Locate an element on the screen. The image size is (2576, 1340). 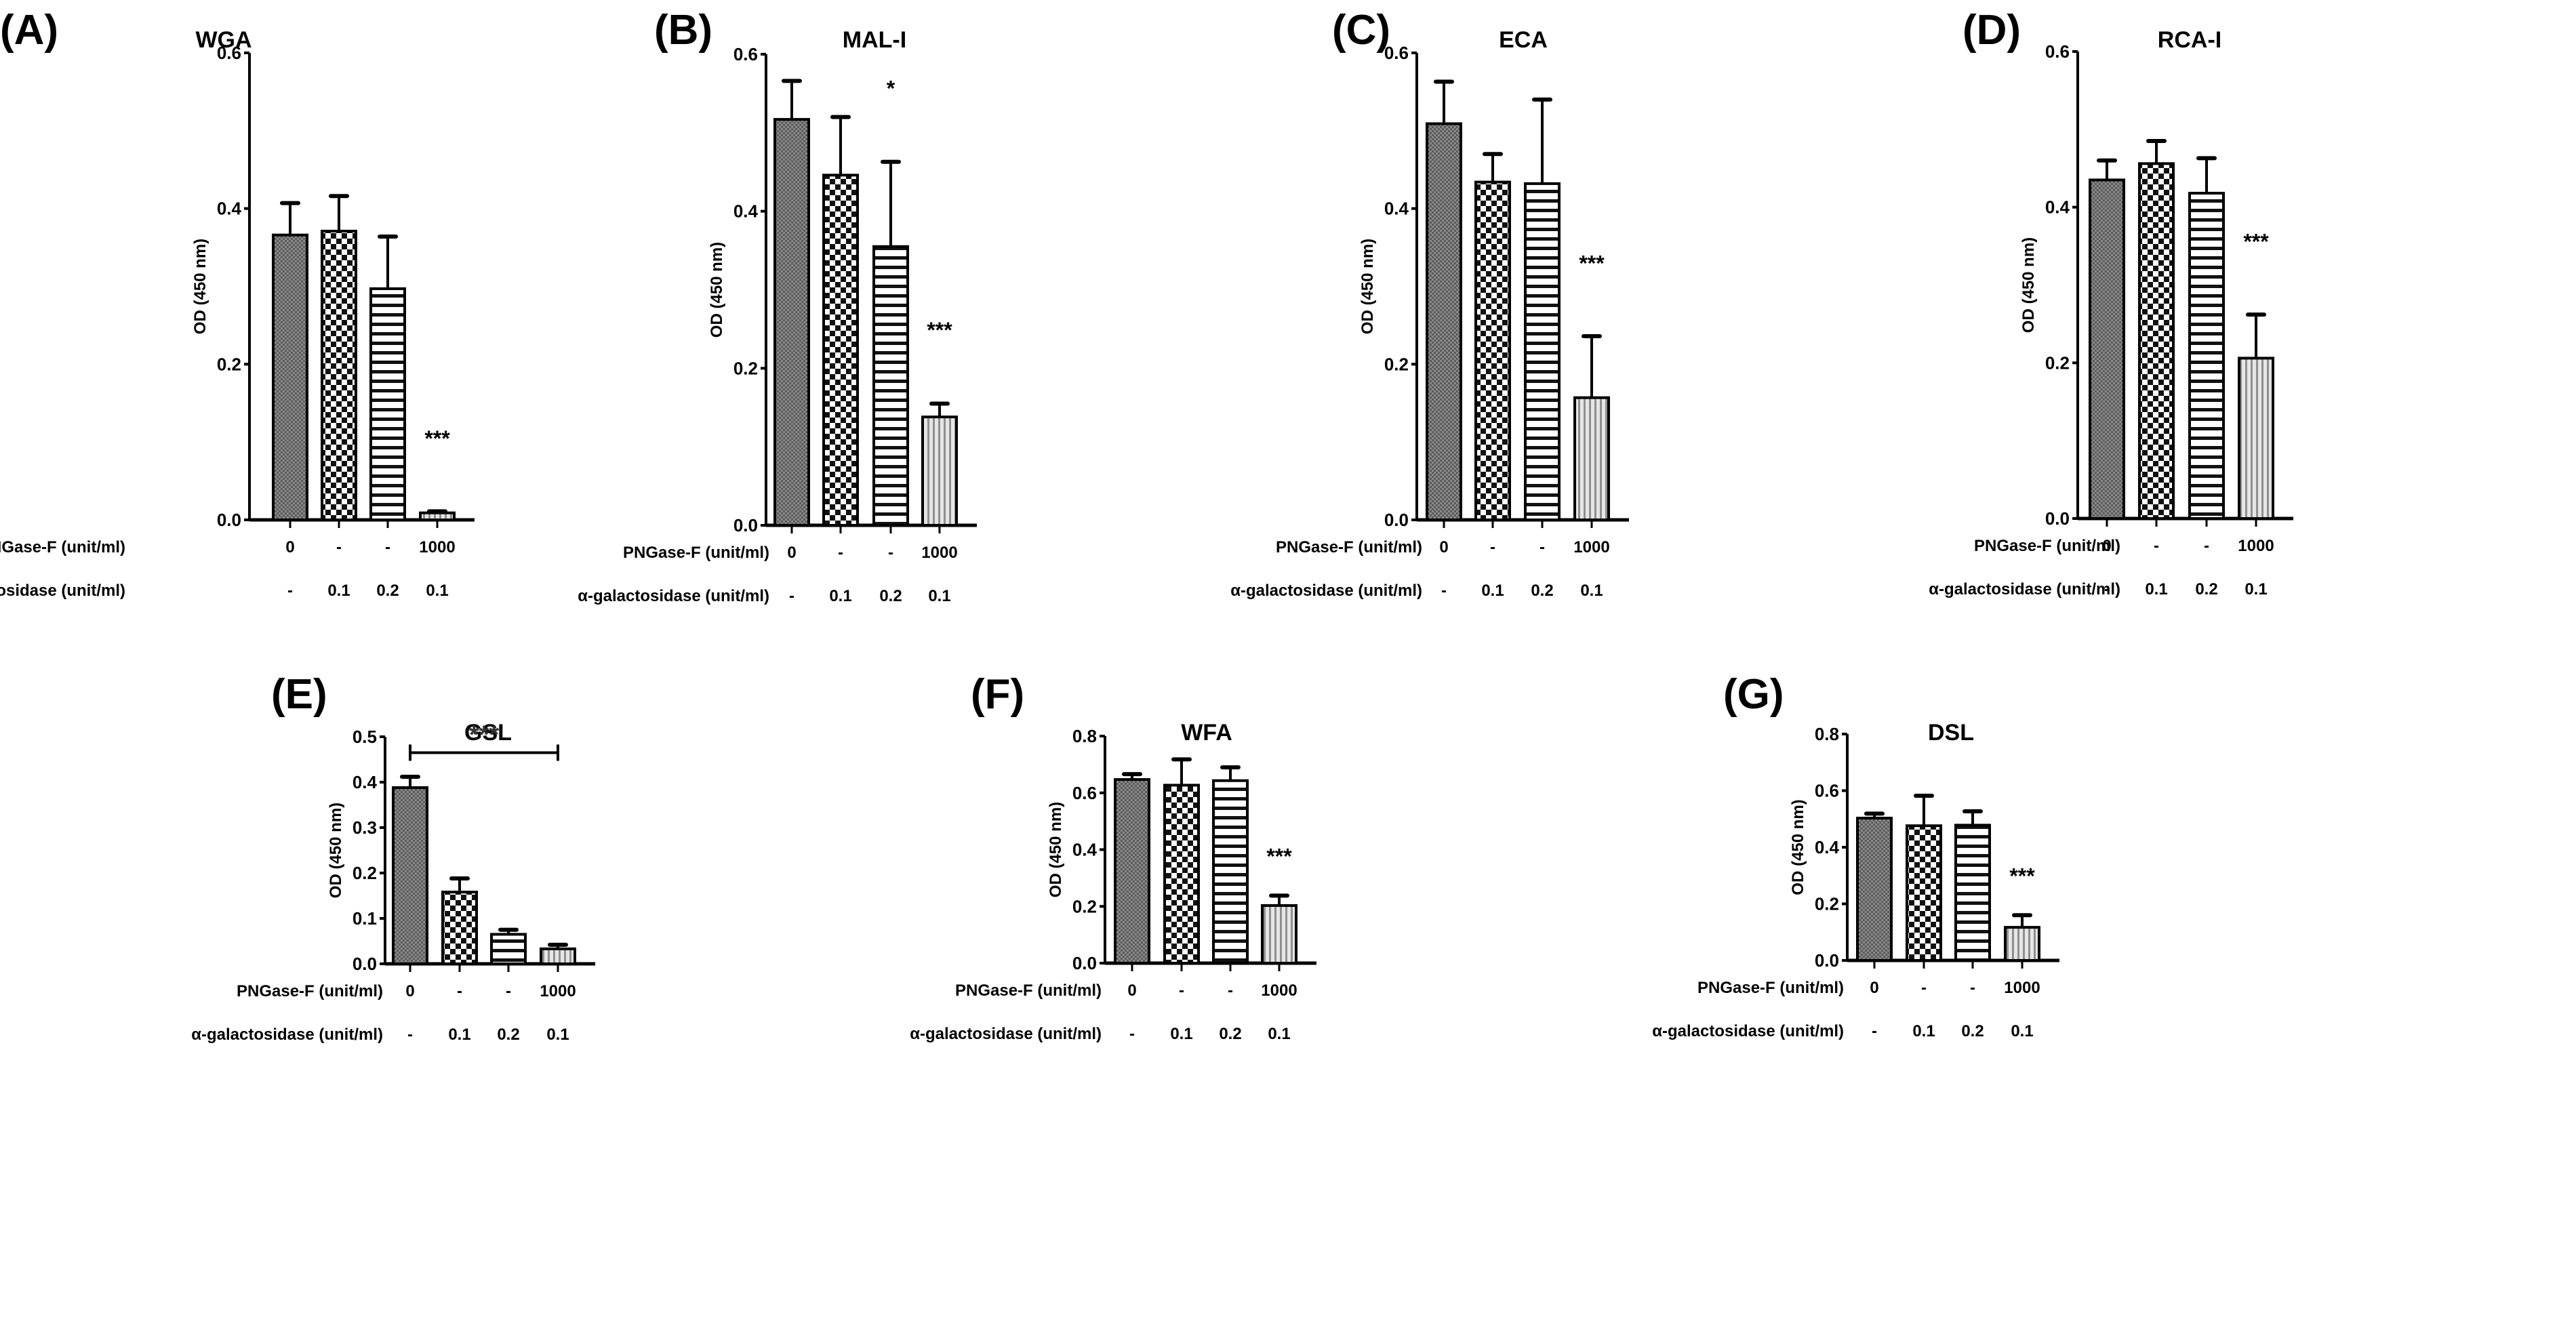
panel-label: (D) is located at coordinates (1992, 30).